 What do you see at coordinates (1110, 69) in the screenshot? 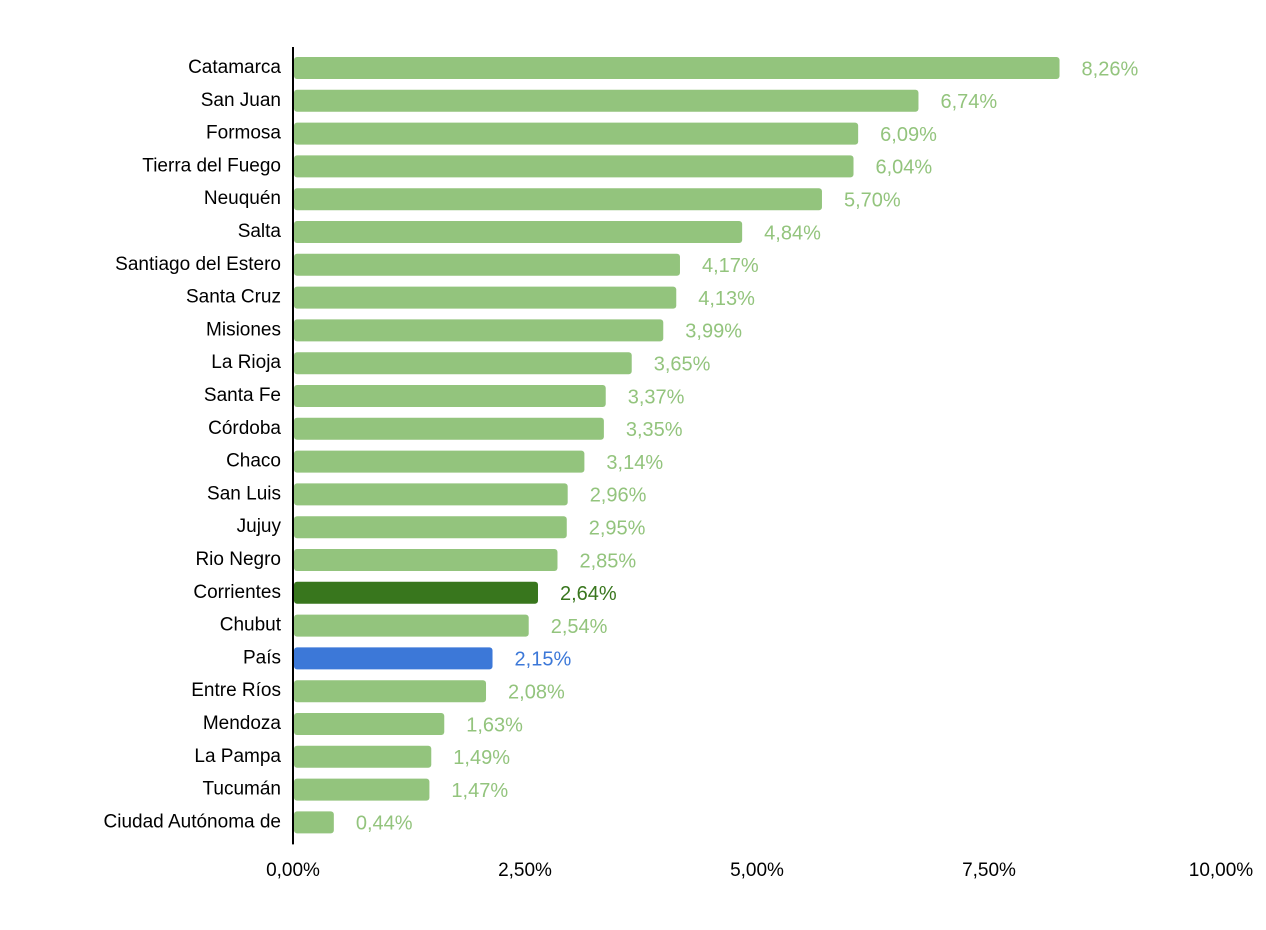
I see `data-label-catamarca: 8,26%` at bounding box center [1110, 69].